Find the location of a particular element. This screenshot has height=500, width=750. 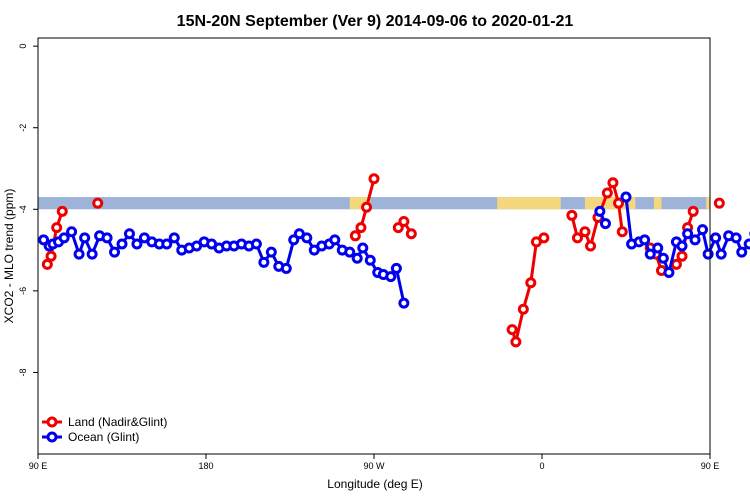

x-tick-label-4: 90 E is located at coordinates (710, 466).